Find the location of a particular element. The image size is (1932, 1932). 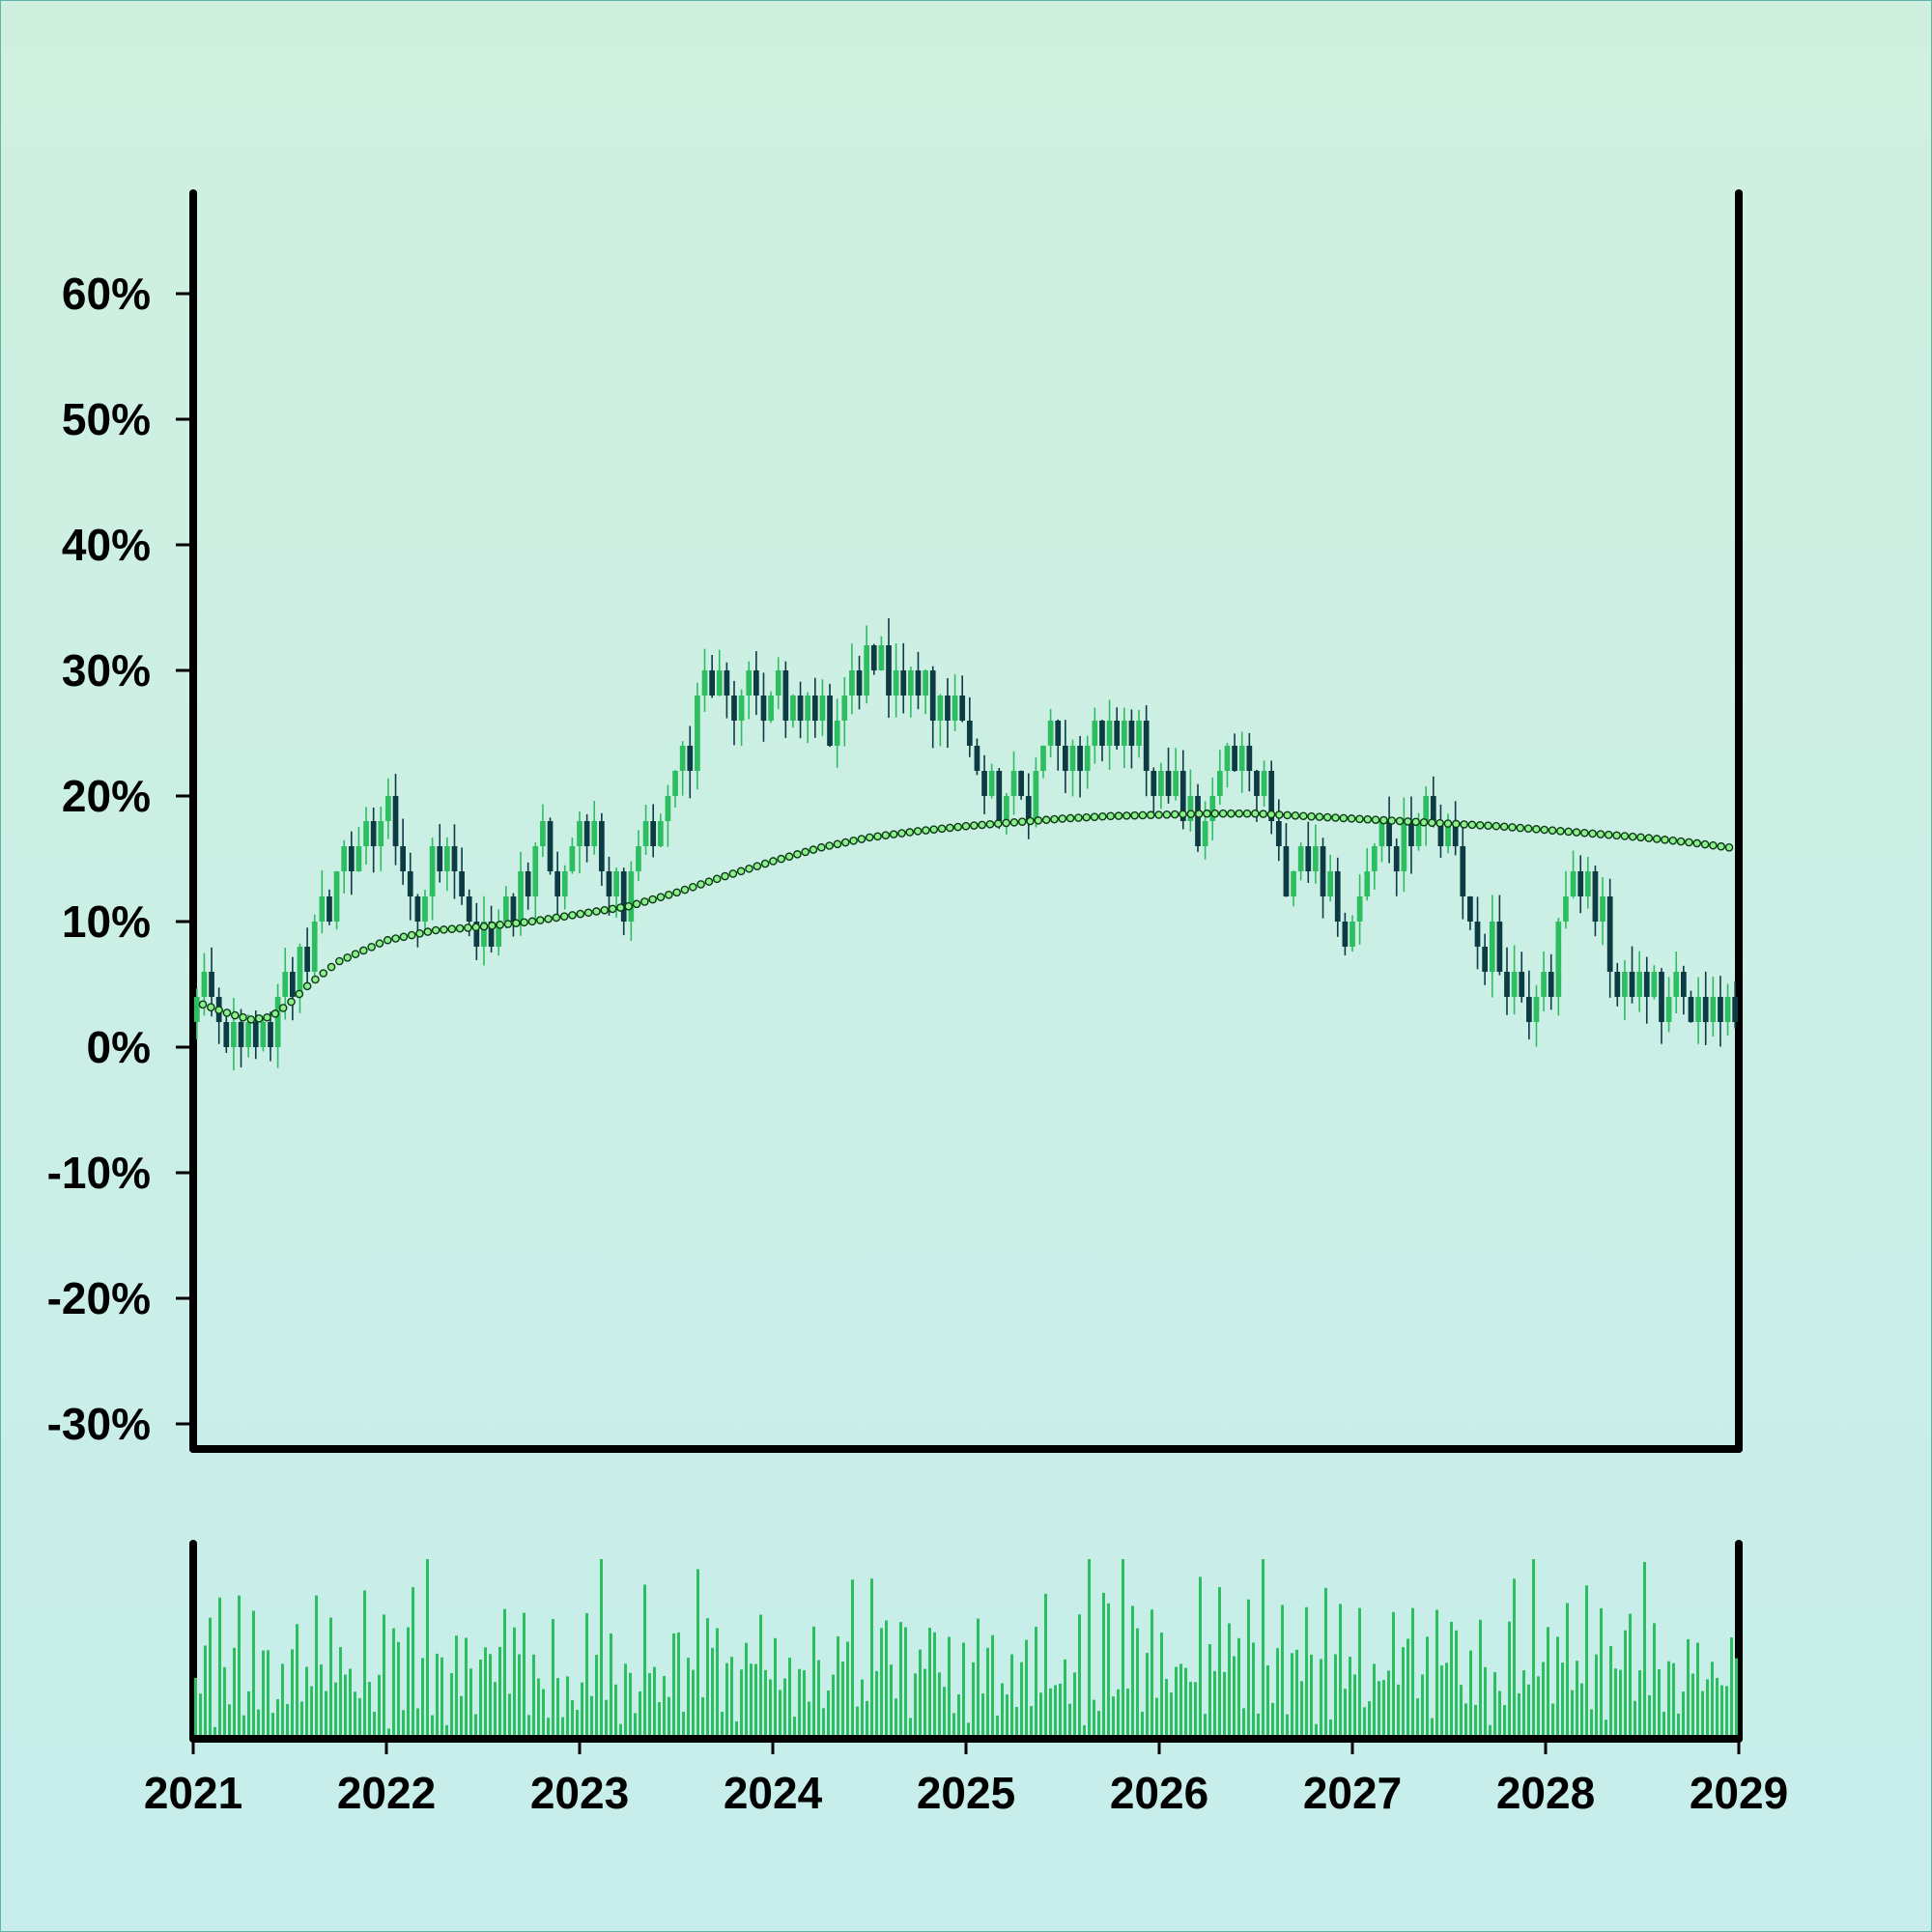

volume-bars-group is located at coordinates (966, 1647).